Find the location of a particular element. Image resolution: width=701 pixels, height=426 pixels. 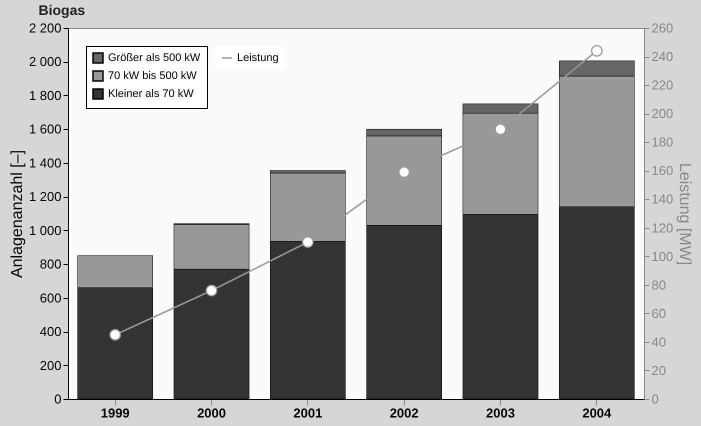

y2-tick-label: 140 is located at coordinates (663, 199).